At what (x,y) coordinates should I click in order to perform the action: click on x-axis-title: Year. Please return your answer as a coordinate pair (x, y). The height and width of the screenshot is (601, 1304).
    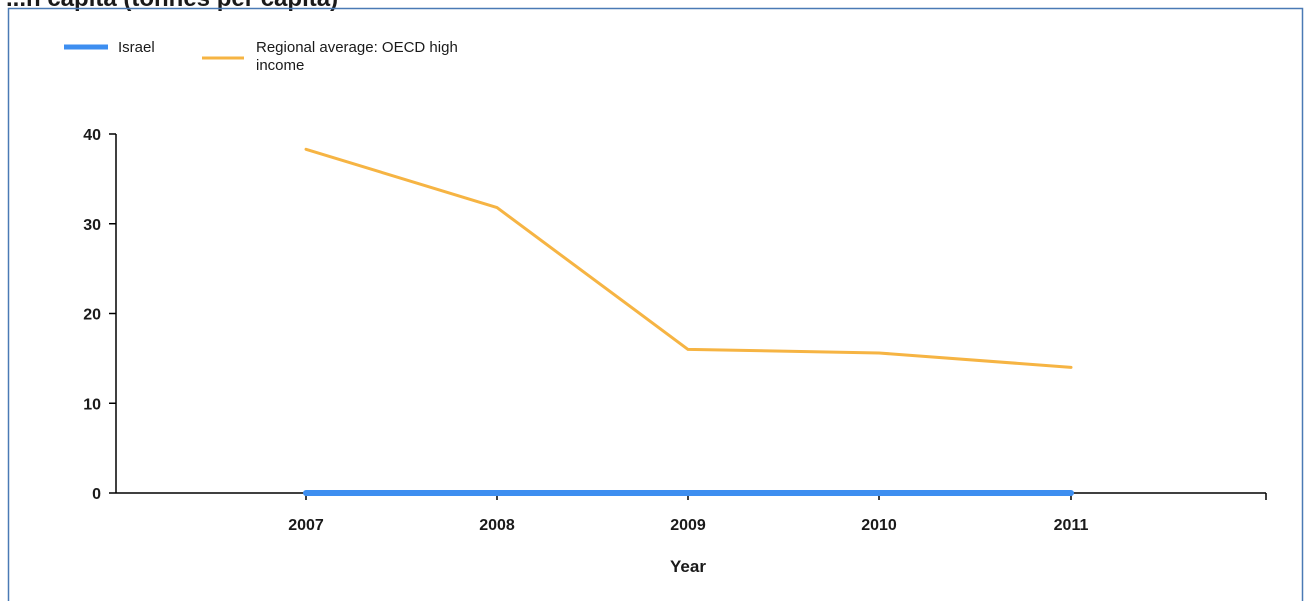
    Looking at the image, I should click on (688, 566).